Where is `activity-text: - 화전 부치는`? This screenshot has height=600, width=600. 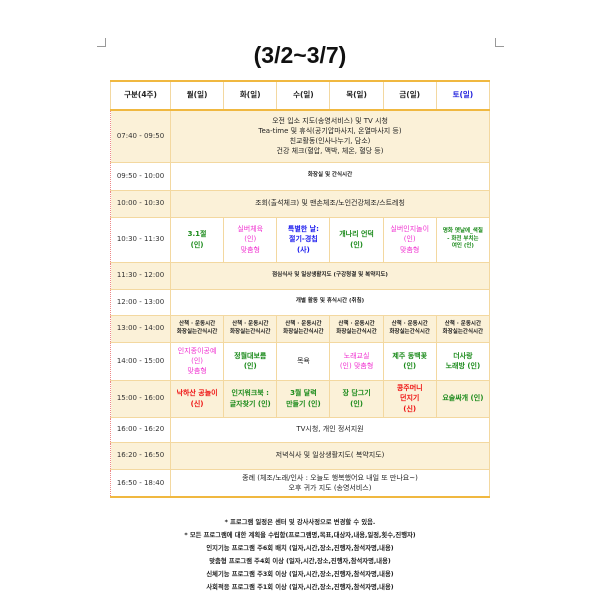
activity-text: - 화전 부치는 is located at coordinates (463, 238).